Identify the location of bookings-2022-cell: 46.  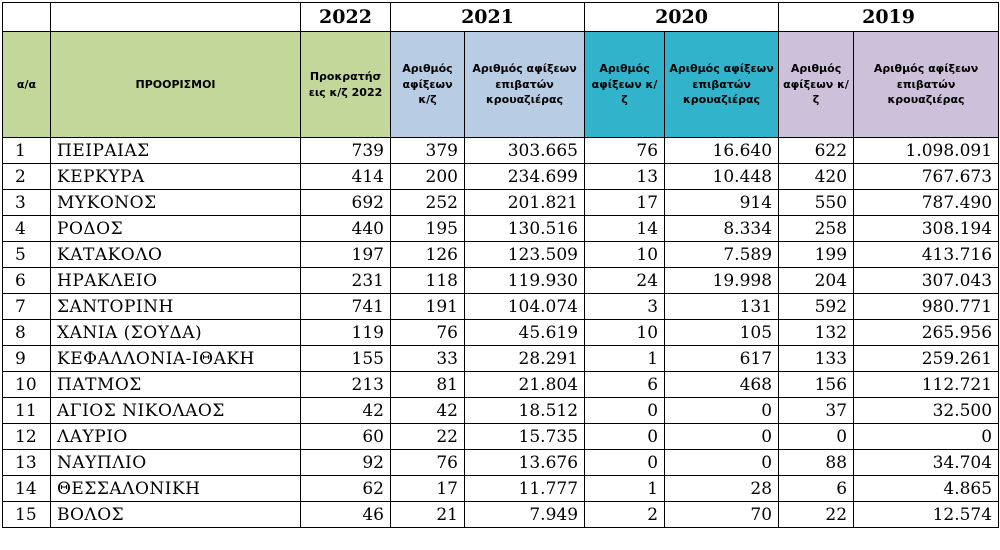
(345, 514).